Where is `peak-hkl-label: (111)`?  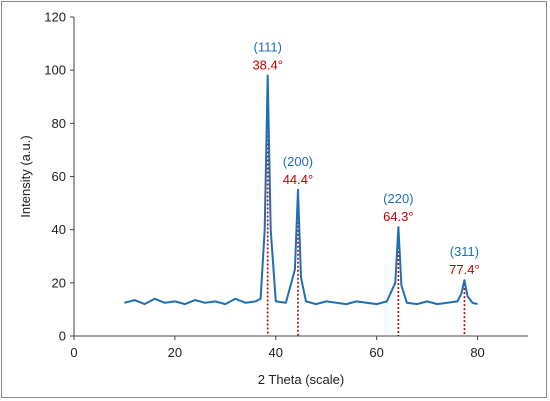
peak-hkl-label: (111) is located at coordinates (267, 46).